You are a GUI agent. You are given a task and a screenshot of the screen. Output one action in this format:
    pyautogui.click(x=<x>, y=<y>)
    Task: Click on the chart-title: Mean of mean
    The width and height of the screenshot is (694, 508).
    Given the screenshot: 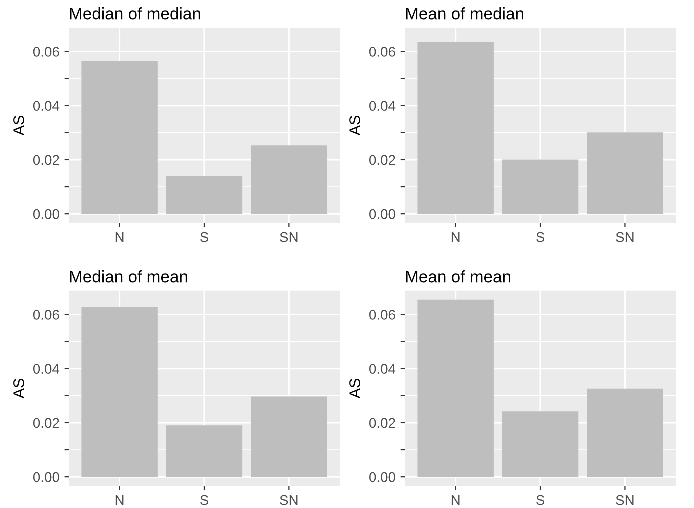 What is the action you would take?
    pyautogui.click(x=458, y=276)
    